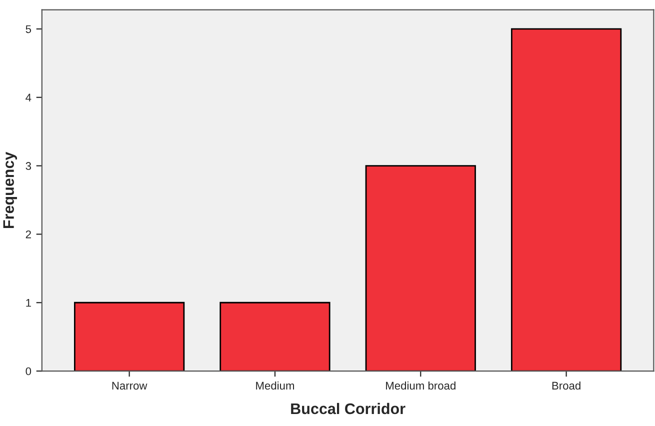 The image size is (655, 426). I want to click on y-tick-label: 4, so click(29, 98).